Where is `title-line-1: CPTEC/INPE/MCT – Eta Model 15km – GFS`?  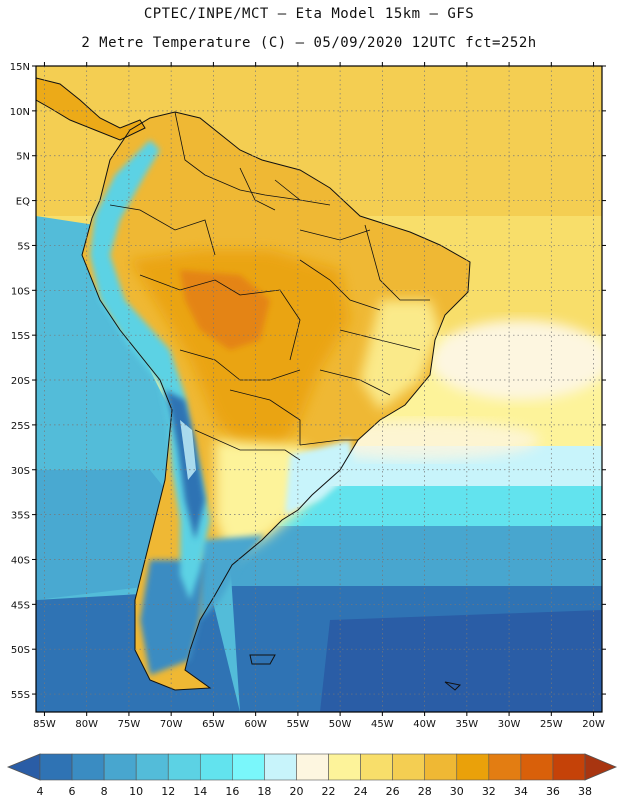
title-line-1: CPTEC/INPE/MCT – Eta Model 15km – GFS is located at coordinates (309, 14).